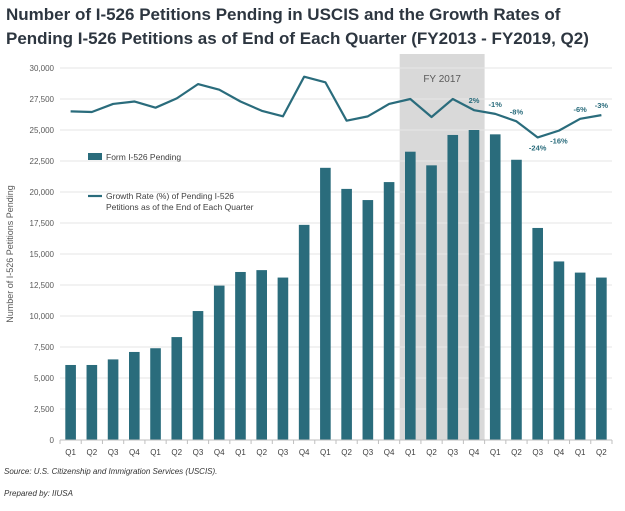  Describe the element at coordinates (170, 196) in the screenshot. I see `legend-line-label-1: Growth Rate (%) of Pending I-526` at that location.